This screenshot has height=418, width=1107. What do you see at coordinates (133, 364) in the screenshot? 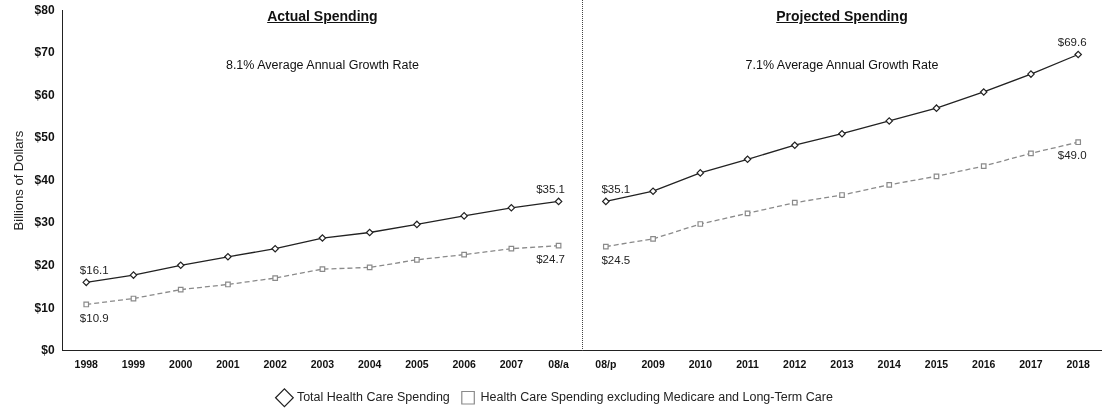
I see `x-tick-label: 1999` at bounding box center [133, 364].